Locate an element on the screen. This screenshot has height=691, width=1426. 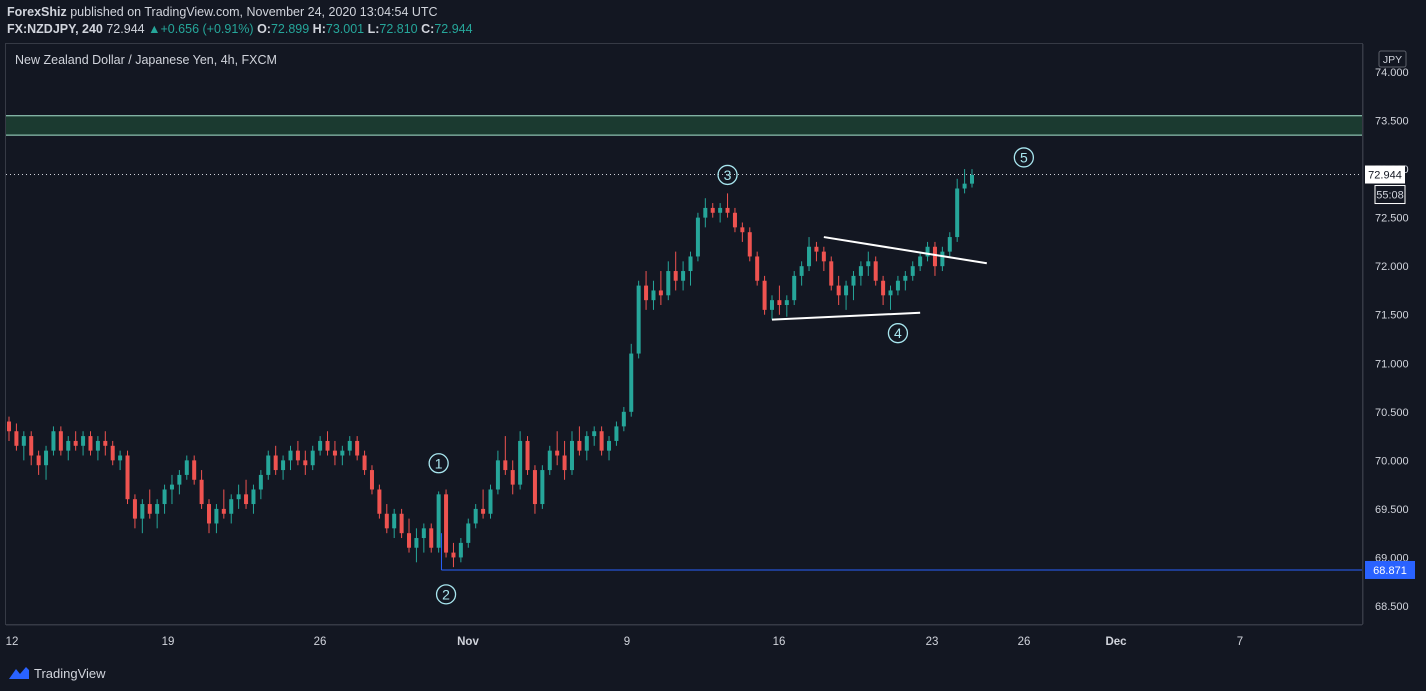
tradingview-logo-icon is located at coordinates (19, 673).